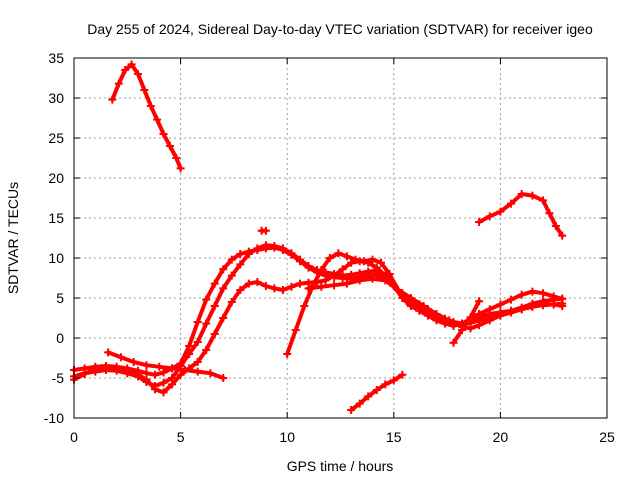  I want to click on x-tick-label: 20, so click(501, 437).